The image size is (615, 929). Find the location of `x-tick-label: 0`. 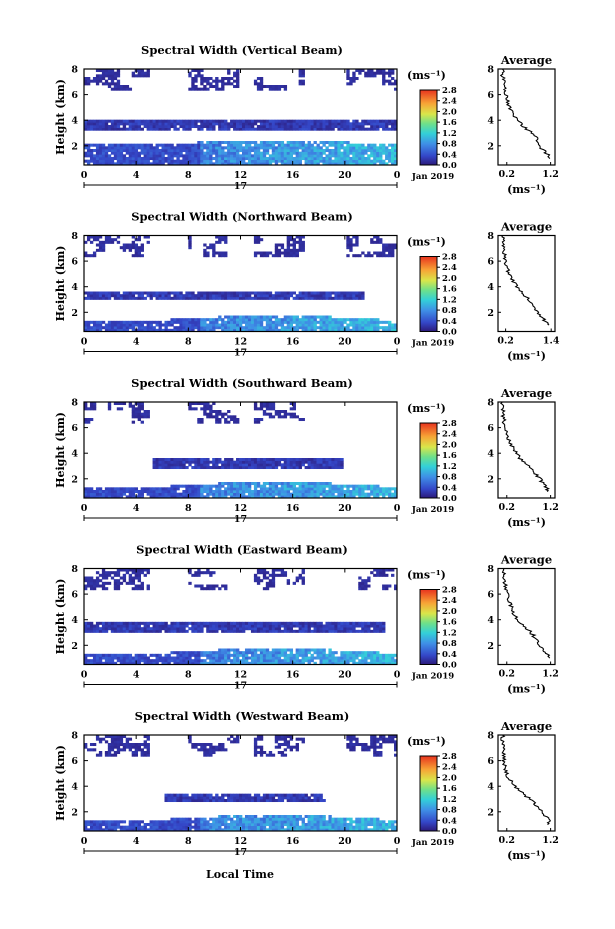

x-tick-label: 0 is located at coordinates (397, 342).